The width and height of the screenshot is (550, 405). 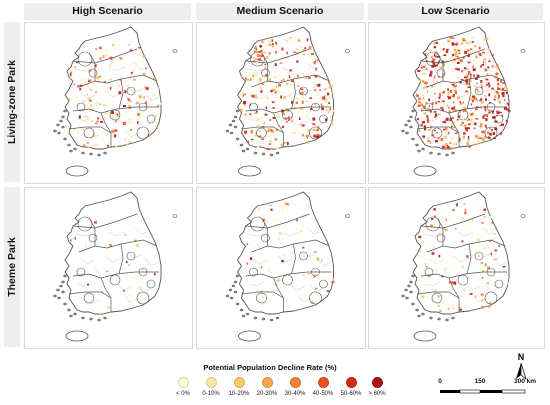 What do you see at coordinates (175, 51) in the screenshot?
I see `ulleung-island` at bounding box center [175, 51].